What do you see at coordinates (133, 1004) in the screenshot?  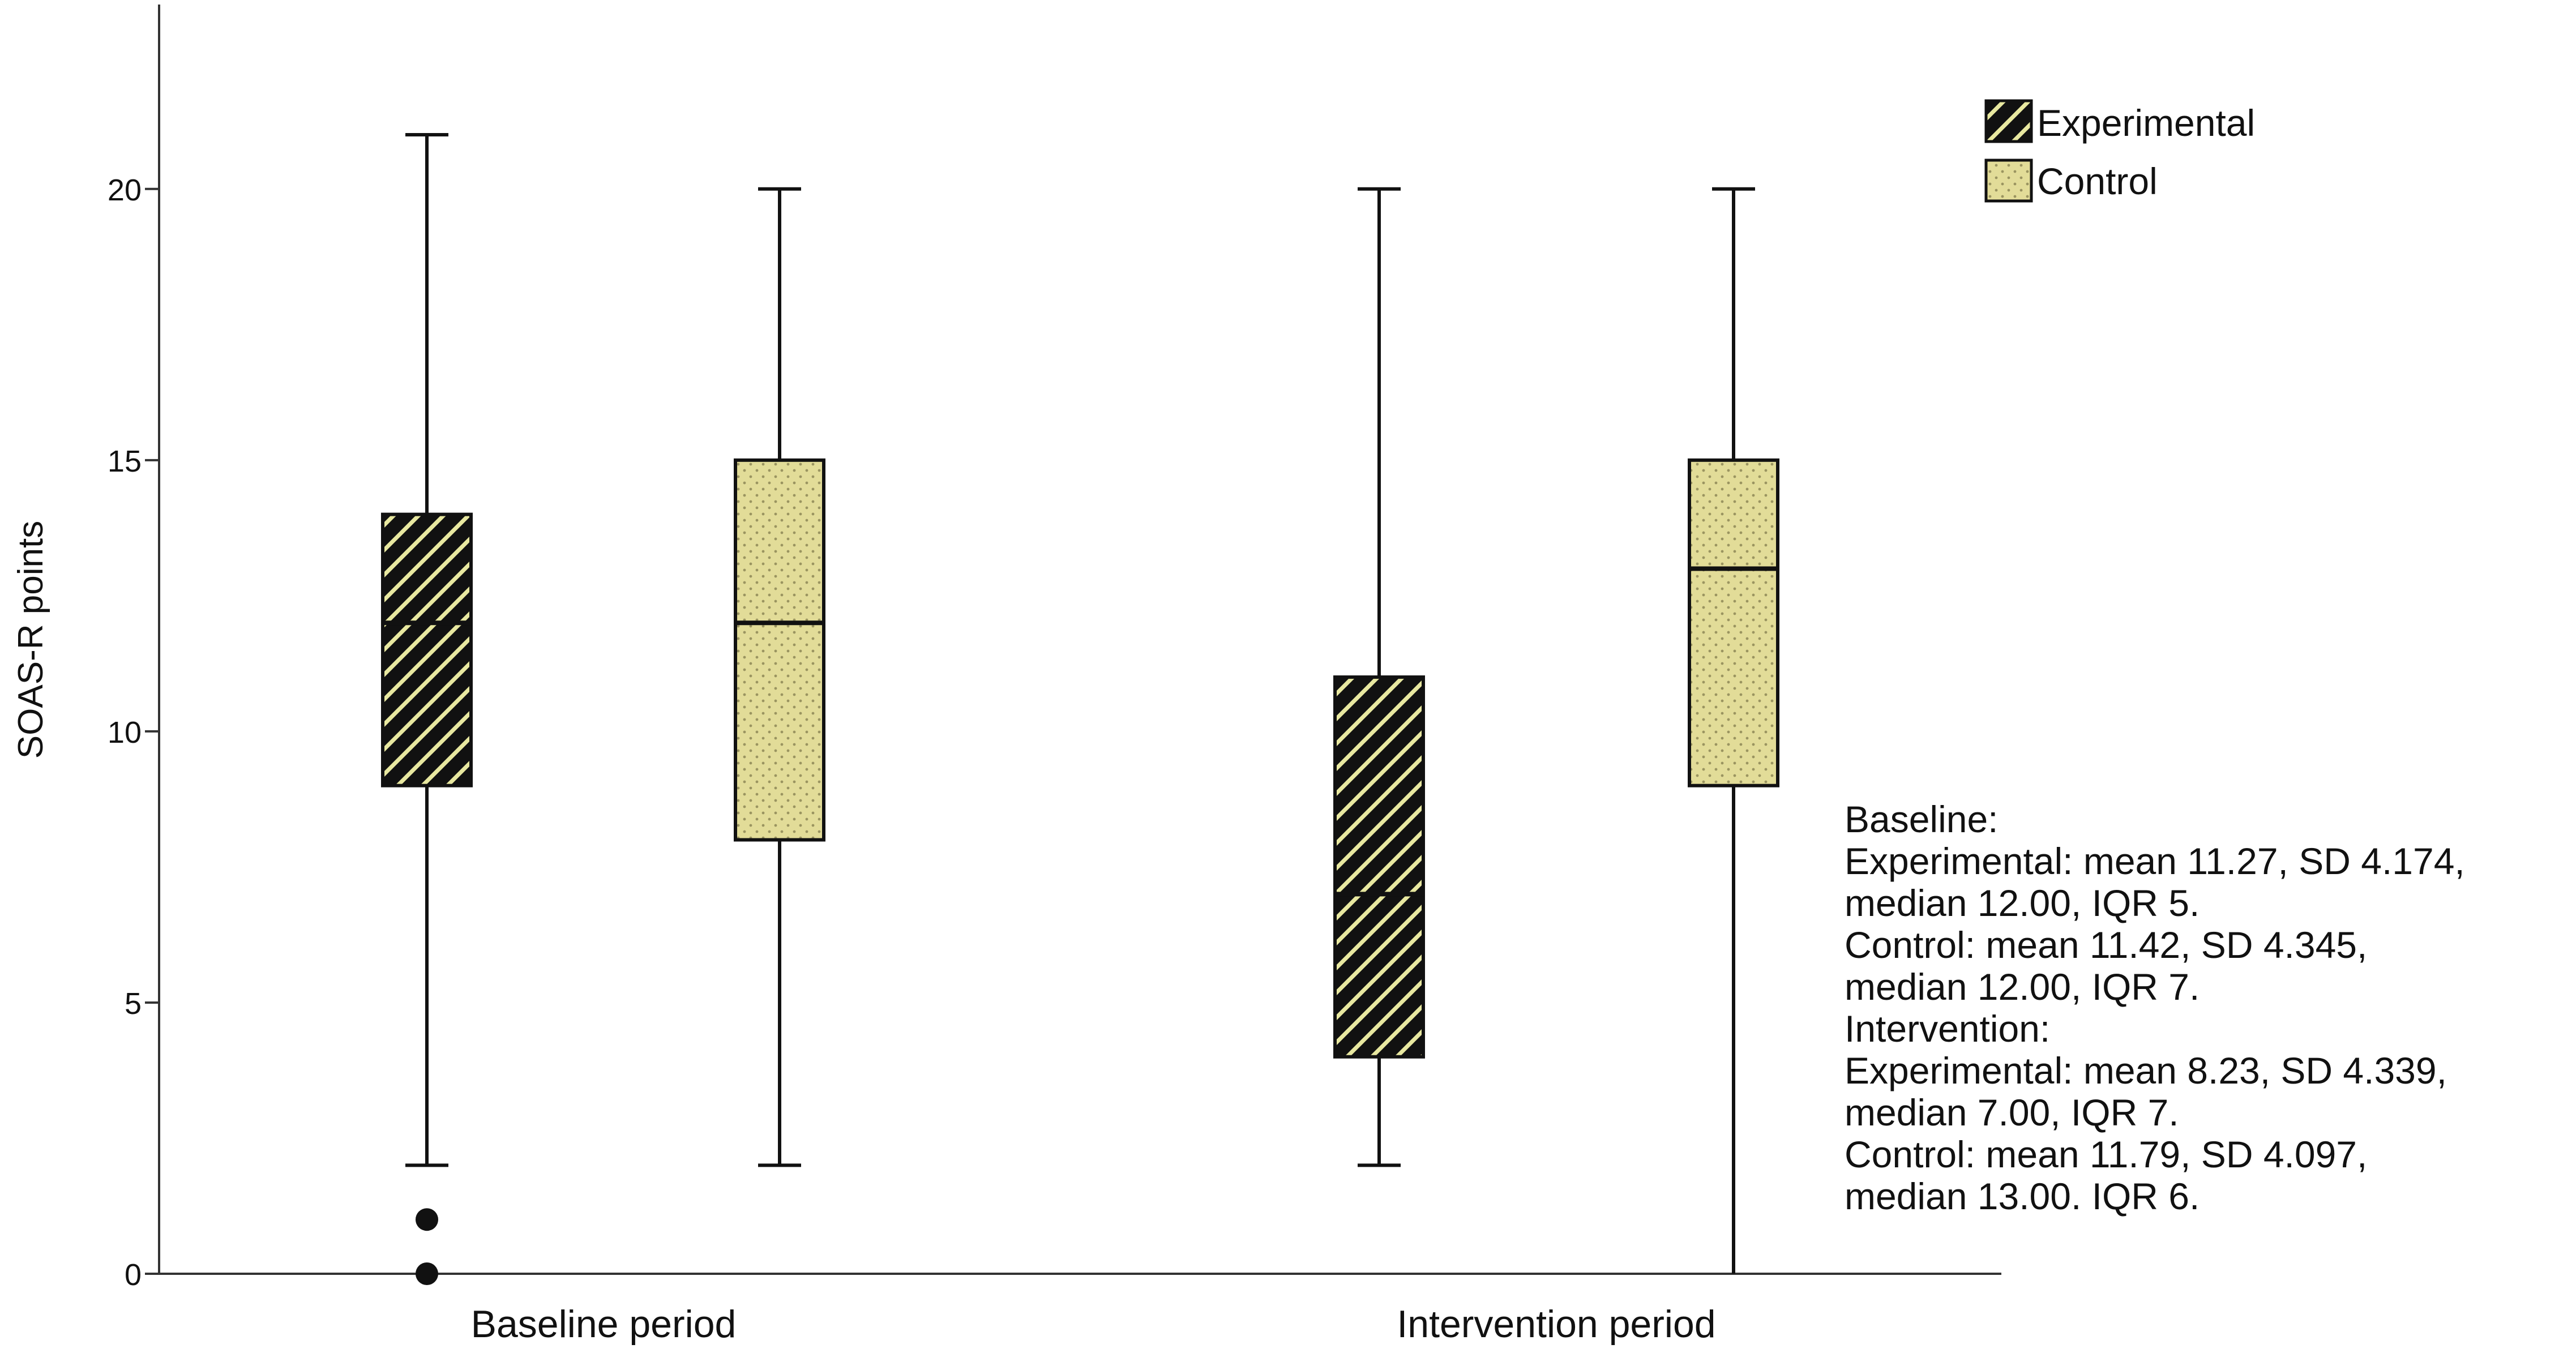 I see `y-tick-label: 5` at bounding box center [133, 1004].